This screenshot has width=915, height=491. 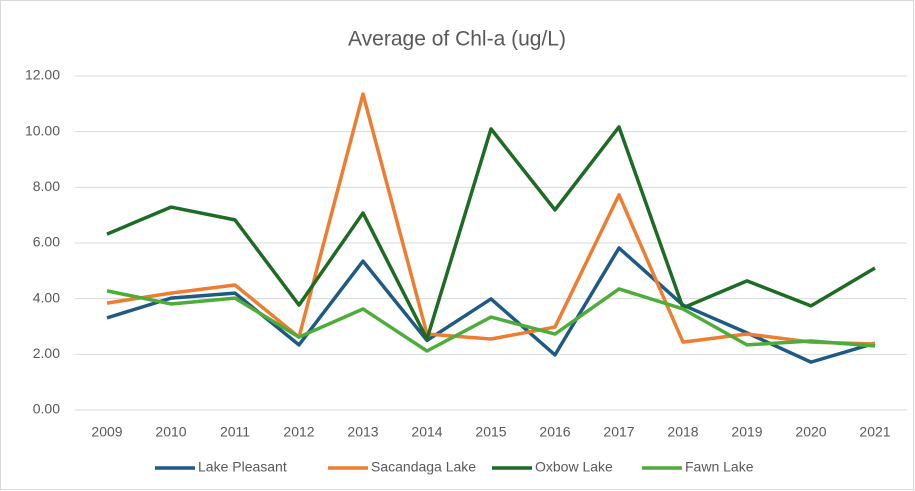 What do you see at coordinates (46, 186) in the screenshot?
I see `y-tick-label: 8.00` at bounding box center [46, 186].